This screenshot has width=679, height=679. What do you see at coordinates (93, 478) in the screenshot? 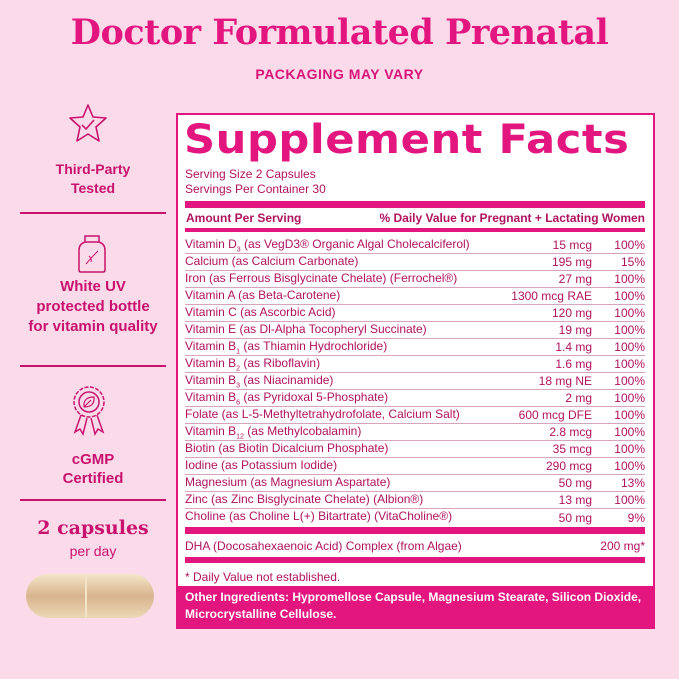
I see `feature-label: Certified` at bounding box center [93, 478].